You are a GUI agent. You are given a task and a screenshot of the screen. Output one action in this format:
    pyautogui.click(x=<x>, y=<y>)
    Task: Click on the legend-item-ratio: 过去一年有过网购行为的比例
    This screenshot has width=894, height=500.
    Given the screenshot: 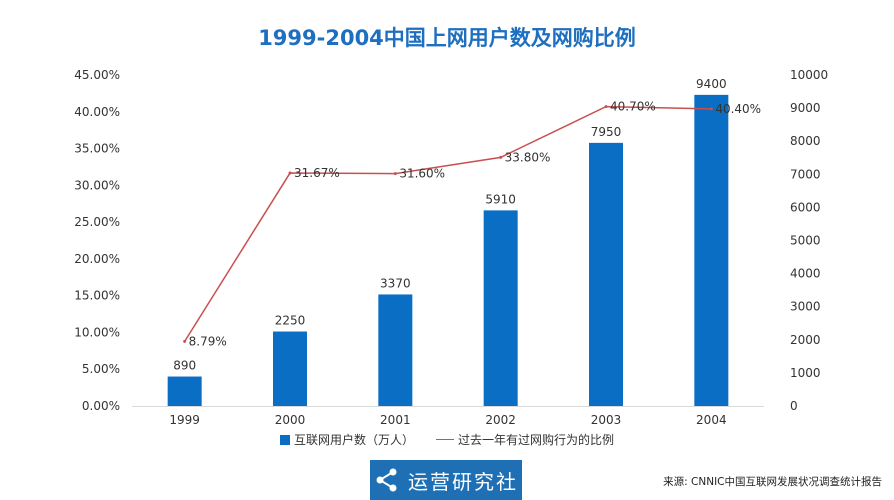 What is the action you would take?
    pyautogui.click(x=525, y=439)
    